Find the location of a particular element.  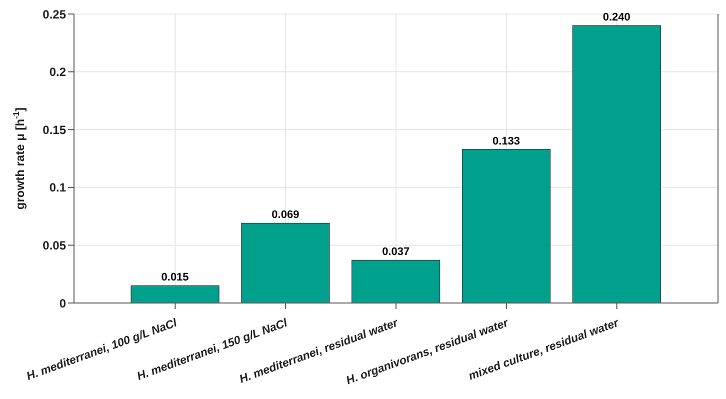

y-tick-label: 0.2 is located at coordinates (57, 72).